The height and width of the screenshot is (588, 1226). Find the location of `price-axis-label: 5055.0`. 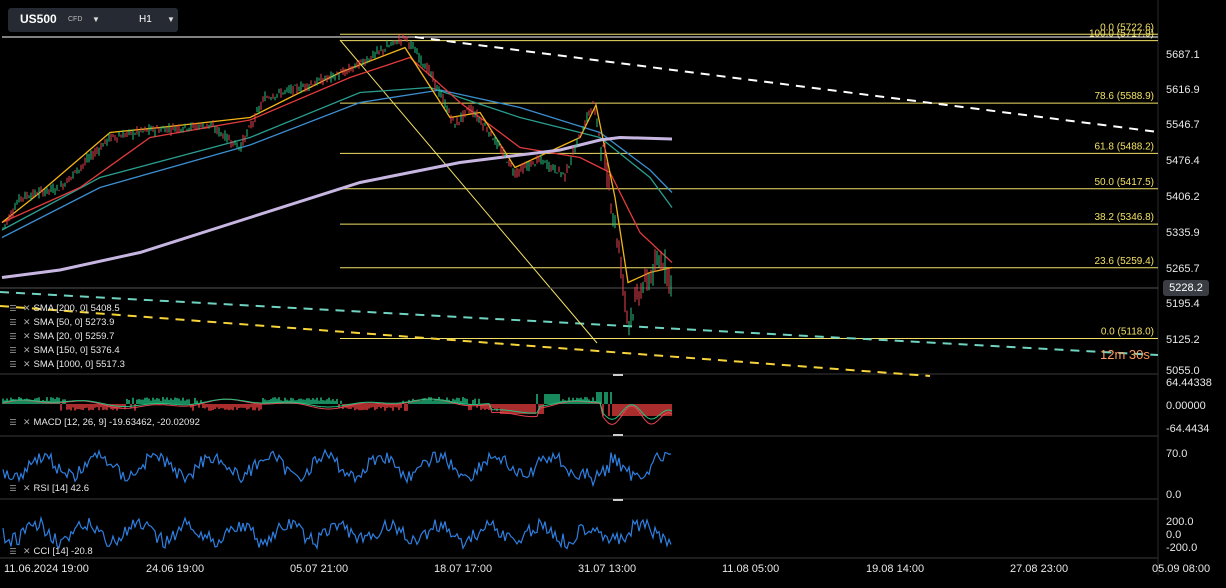

price-axis-label: 5055.0 is located at coordinates (1183, 371).